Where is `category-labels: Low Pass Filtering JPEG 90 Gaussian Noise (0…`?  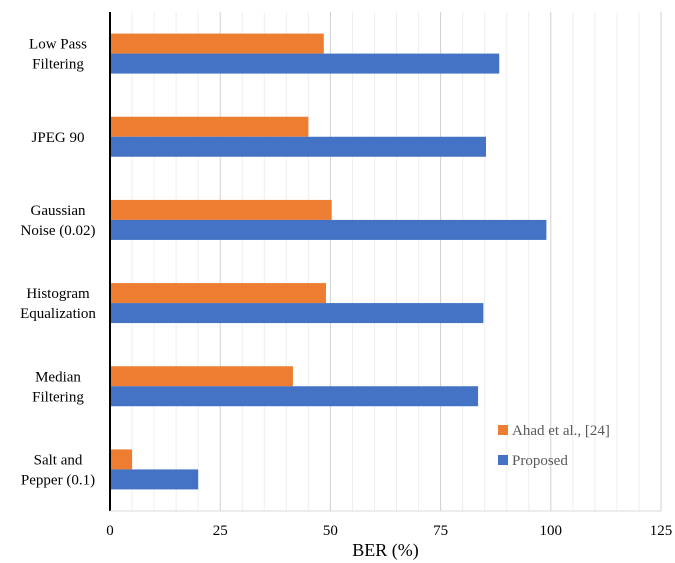
category-labels: Low Pass Filtering JPEG 90 Gaussian Noise (0… is located at coordinates (58, 263).